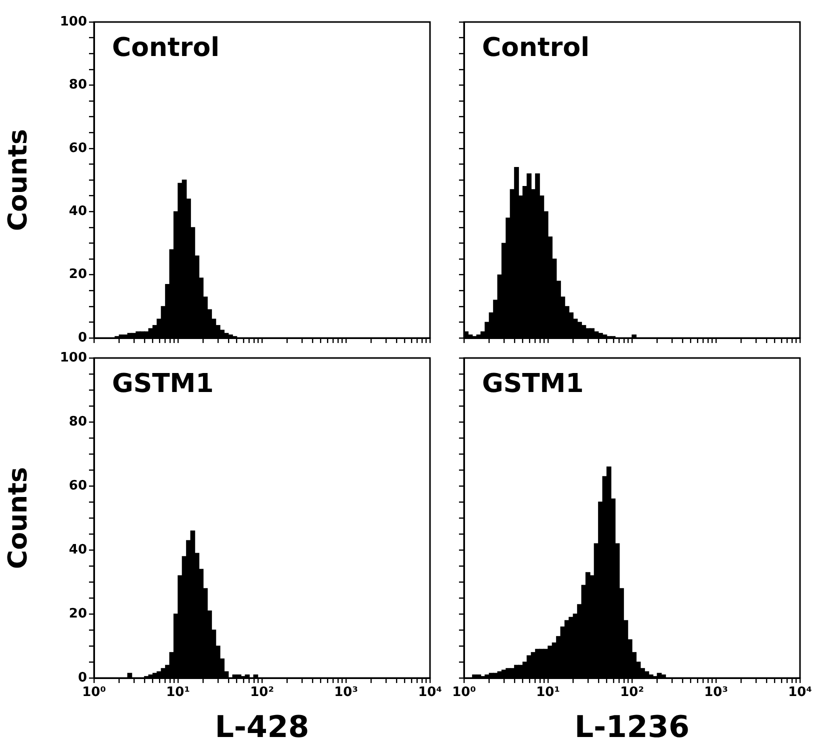 This screenshot has height=751, width=817. I want to click on x-axis-title: L-1236, so click(632, 727).